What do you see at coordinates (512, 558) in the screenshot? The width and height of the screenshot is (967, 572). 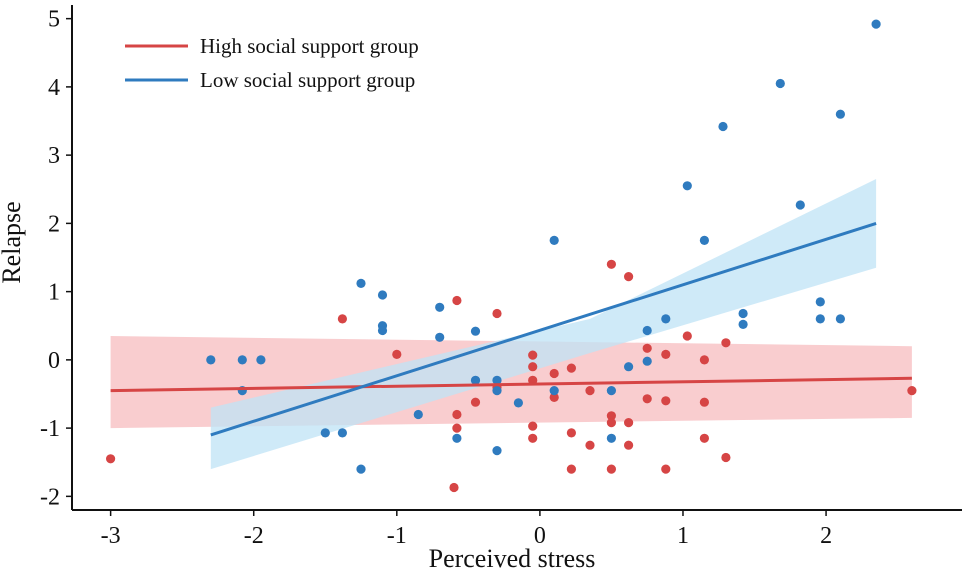 I see `x-axis-label: Perceived stress` at bounding box center [512, 558].